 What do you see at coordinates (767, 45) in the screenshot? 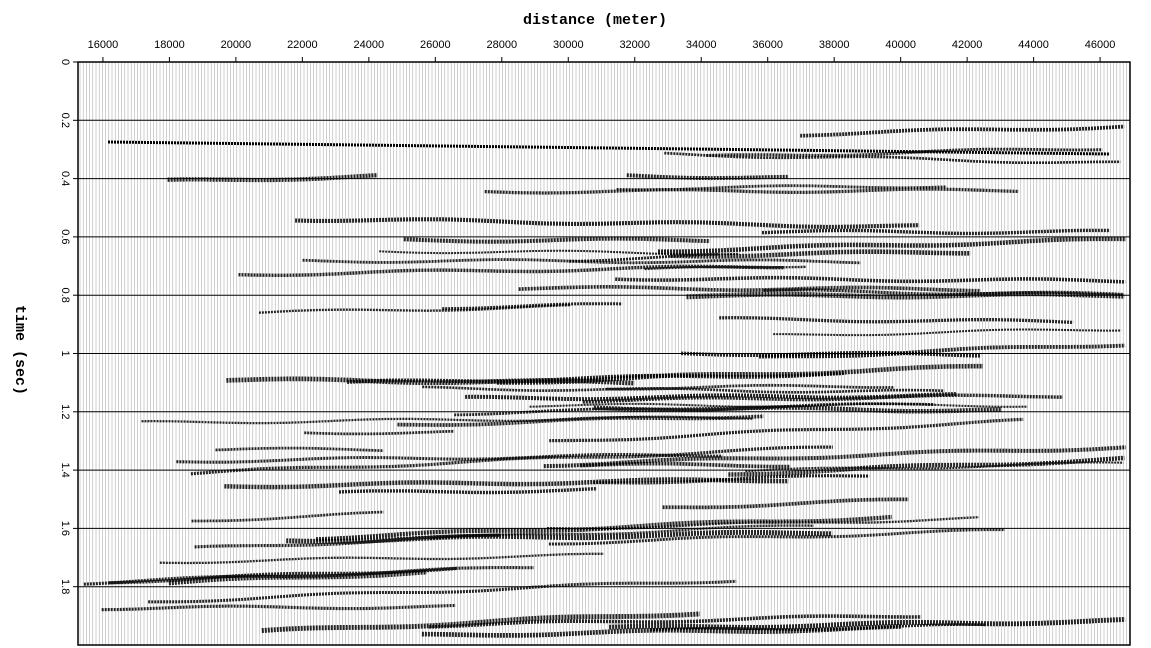
I see `x-tick-label: 36000` at bounding box center [767, 45].